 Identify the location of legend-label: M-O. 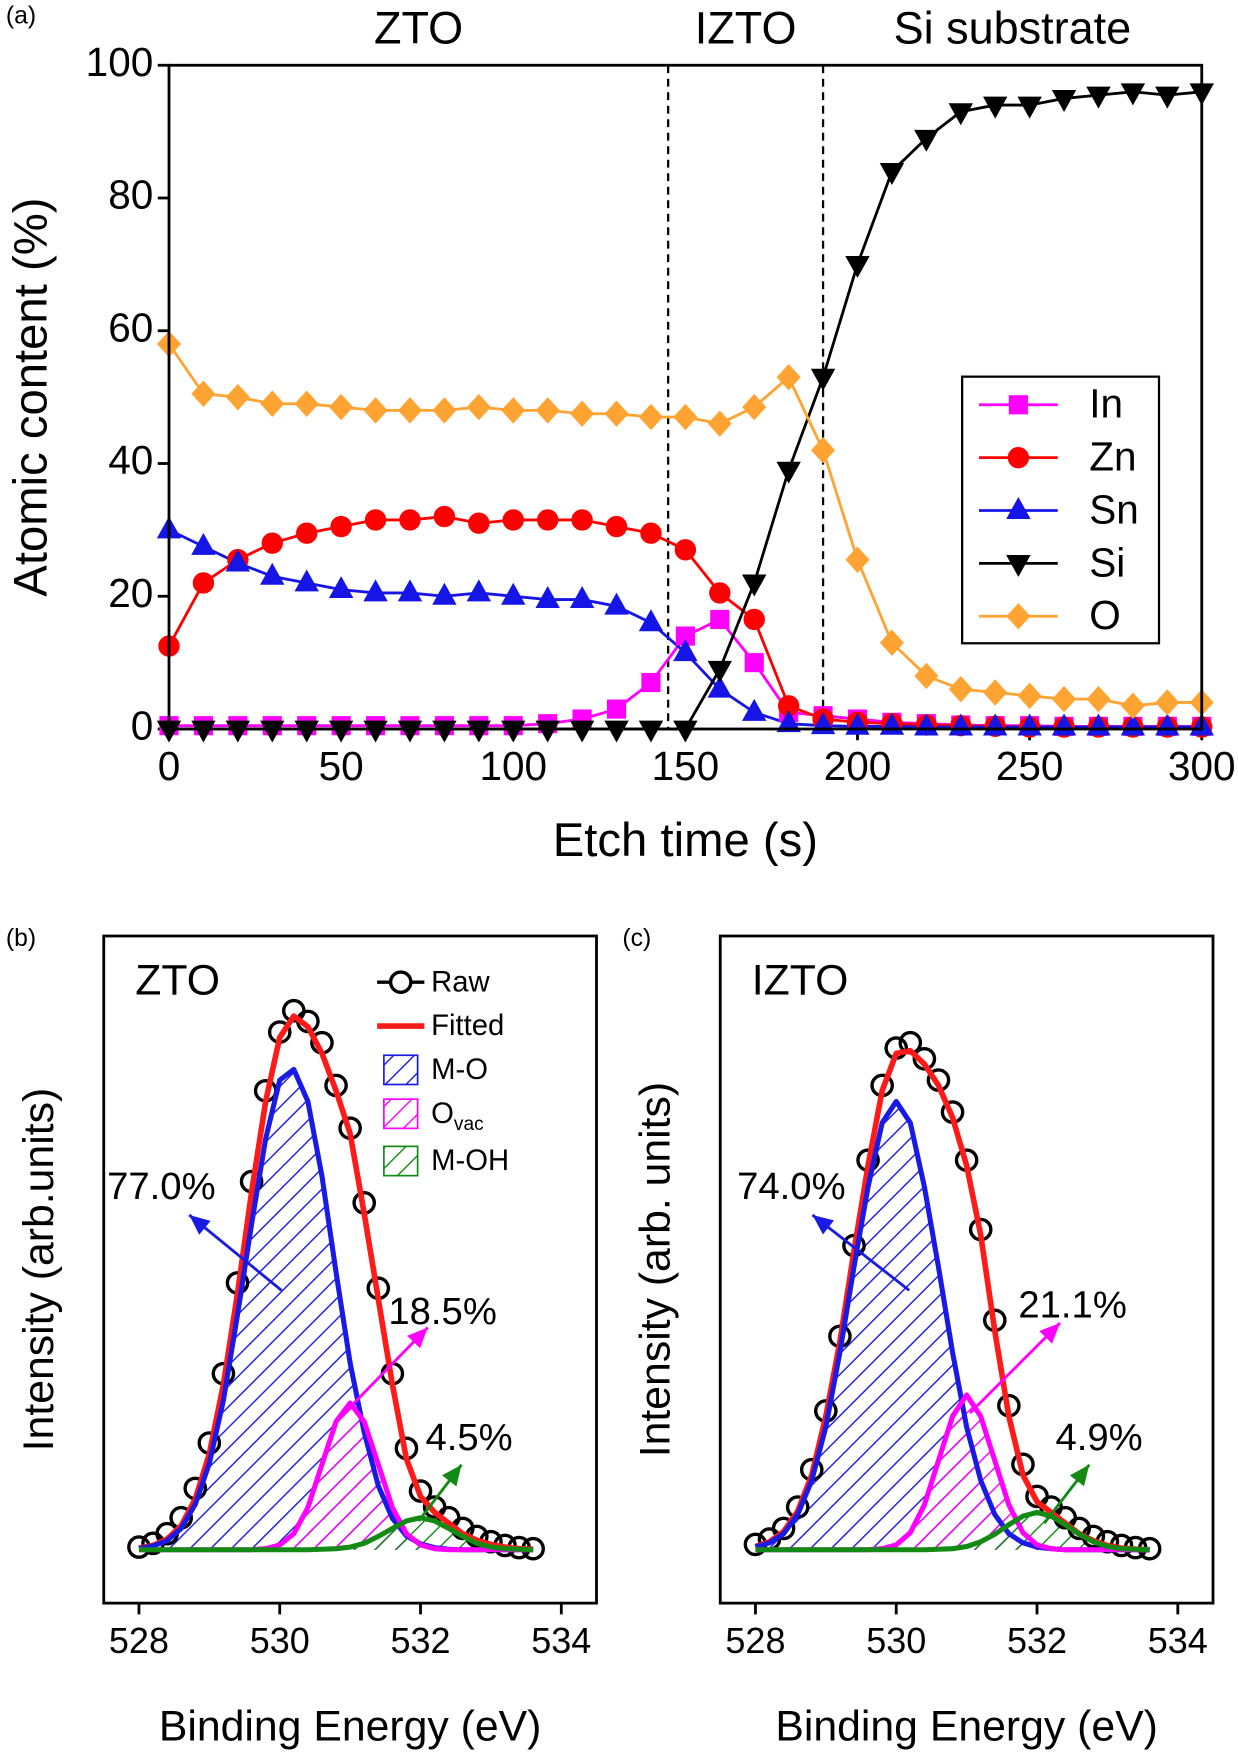
(459, 1070).